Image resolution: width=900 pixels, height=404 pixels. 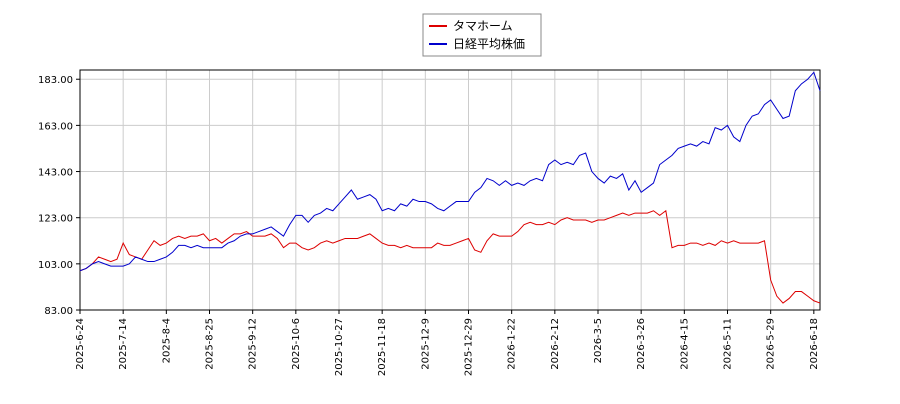 What do you see at coordinates (512, 344) in the screenshot?
I see `x-tick-label: 2026-1-22` at bounding box center [512, 344].